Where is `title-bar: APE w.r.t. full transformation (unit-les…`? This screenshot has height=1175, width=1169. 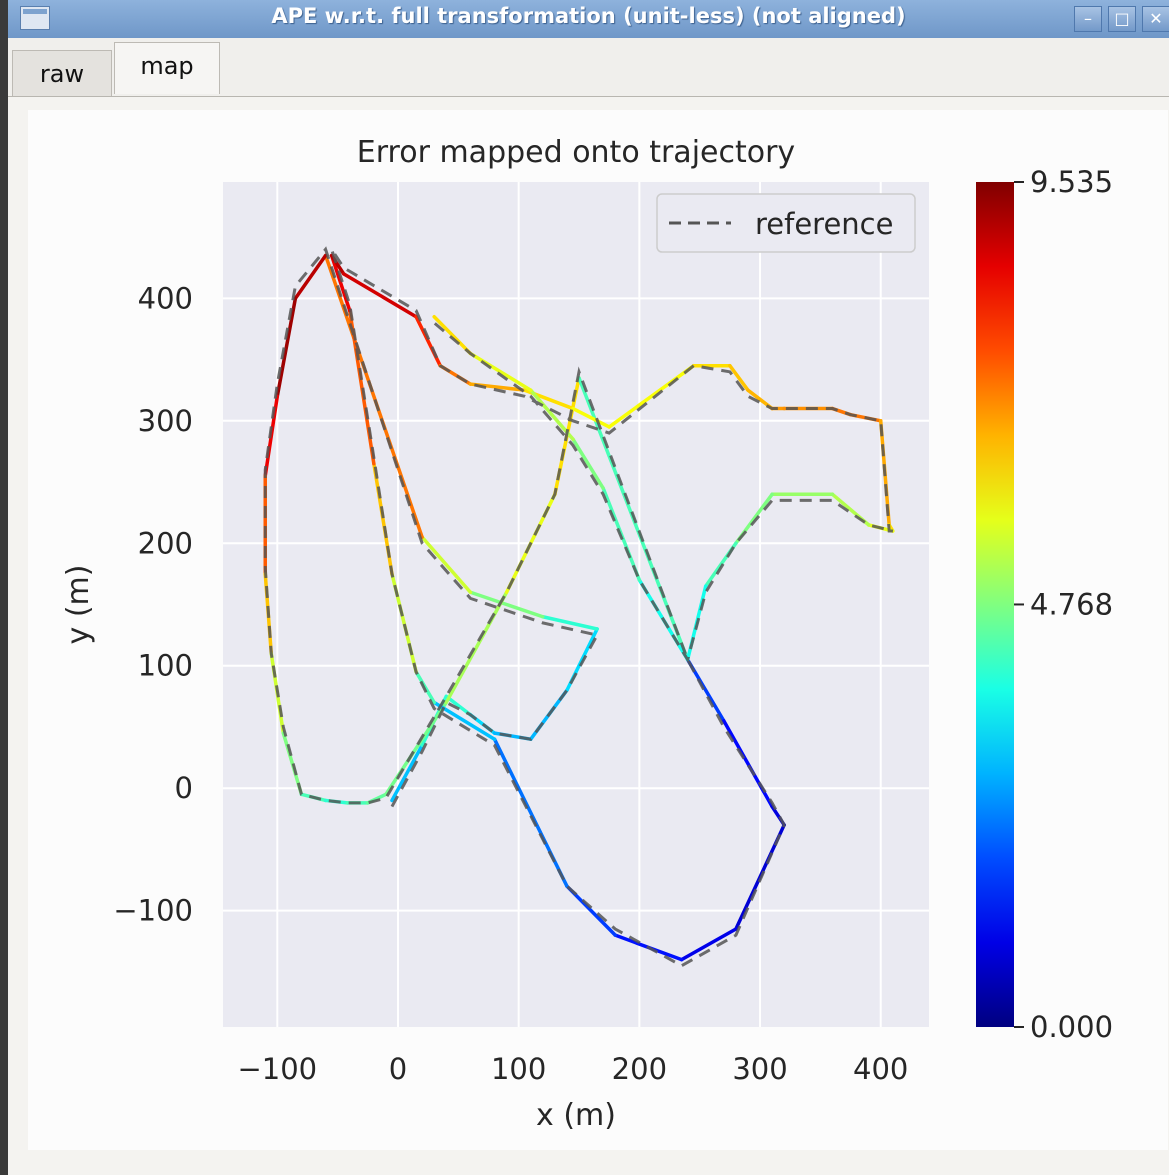
title-bar: APE w.r.t. full transformation (unit-les… is located at coordinates (588, 19).